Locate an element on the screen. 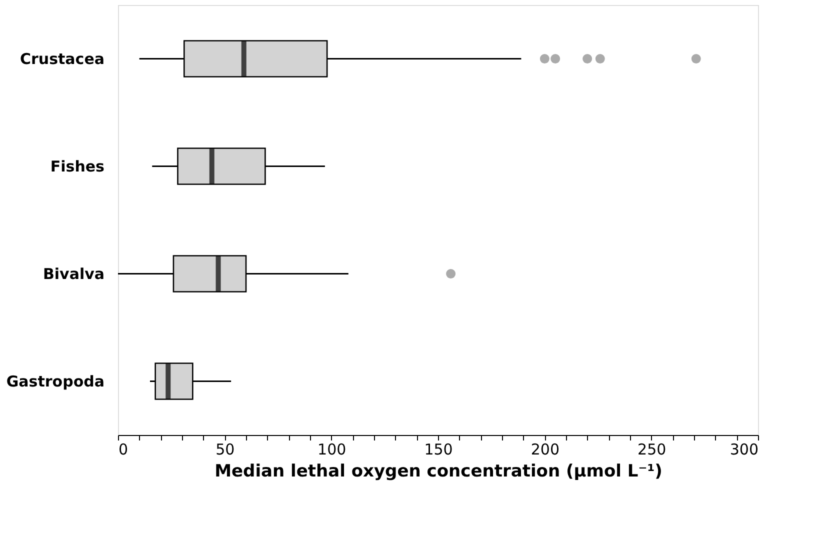  x-tick-label: 300 is located at coordinates (744, 449).